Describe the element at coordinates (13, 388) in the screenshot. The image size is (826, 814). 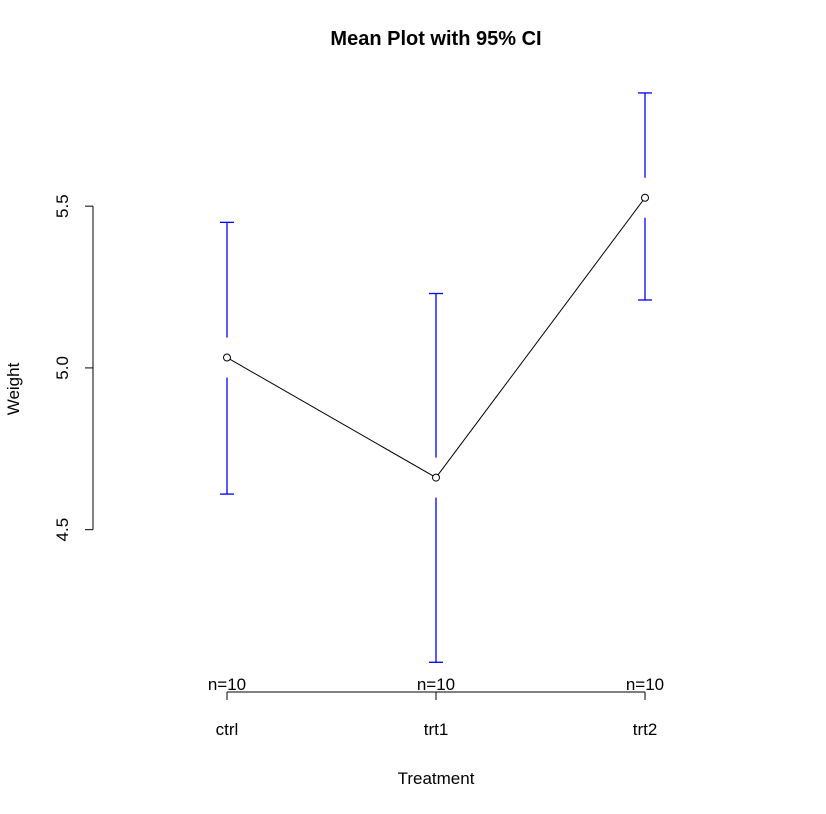
I see `y-axis-label: Weight` at that location.